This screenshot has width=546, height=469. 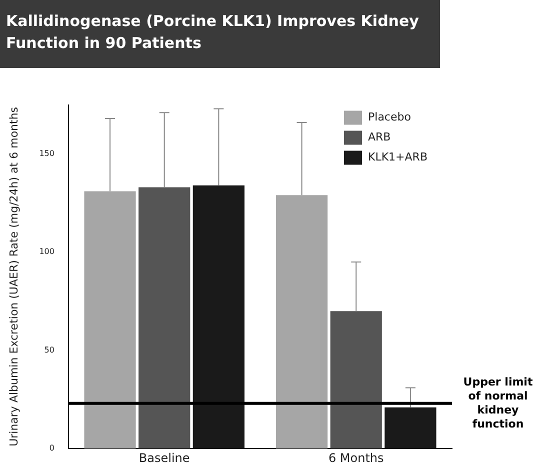 What do you see at coordinates (49, 349) in the screenshot?
I see `y-tick-label: 50` at bounding box center [49, 349].